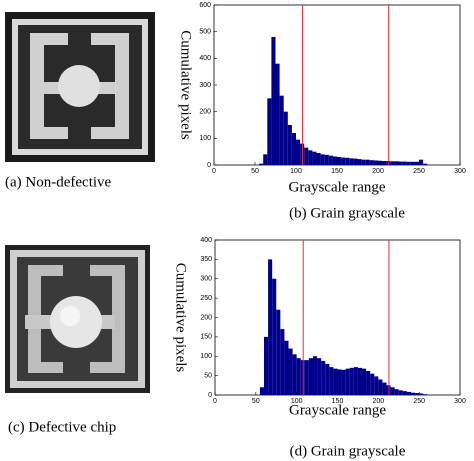 This screenshot has height=461, width=474. Describe the element at coordinates (80, 87) in the screenshot. I see `chip-image-a` at that location.